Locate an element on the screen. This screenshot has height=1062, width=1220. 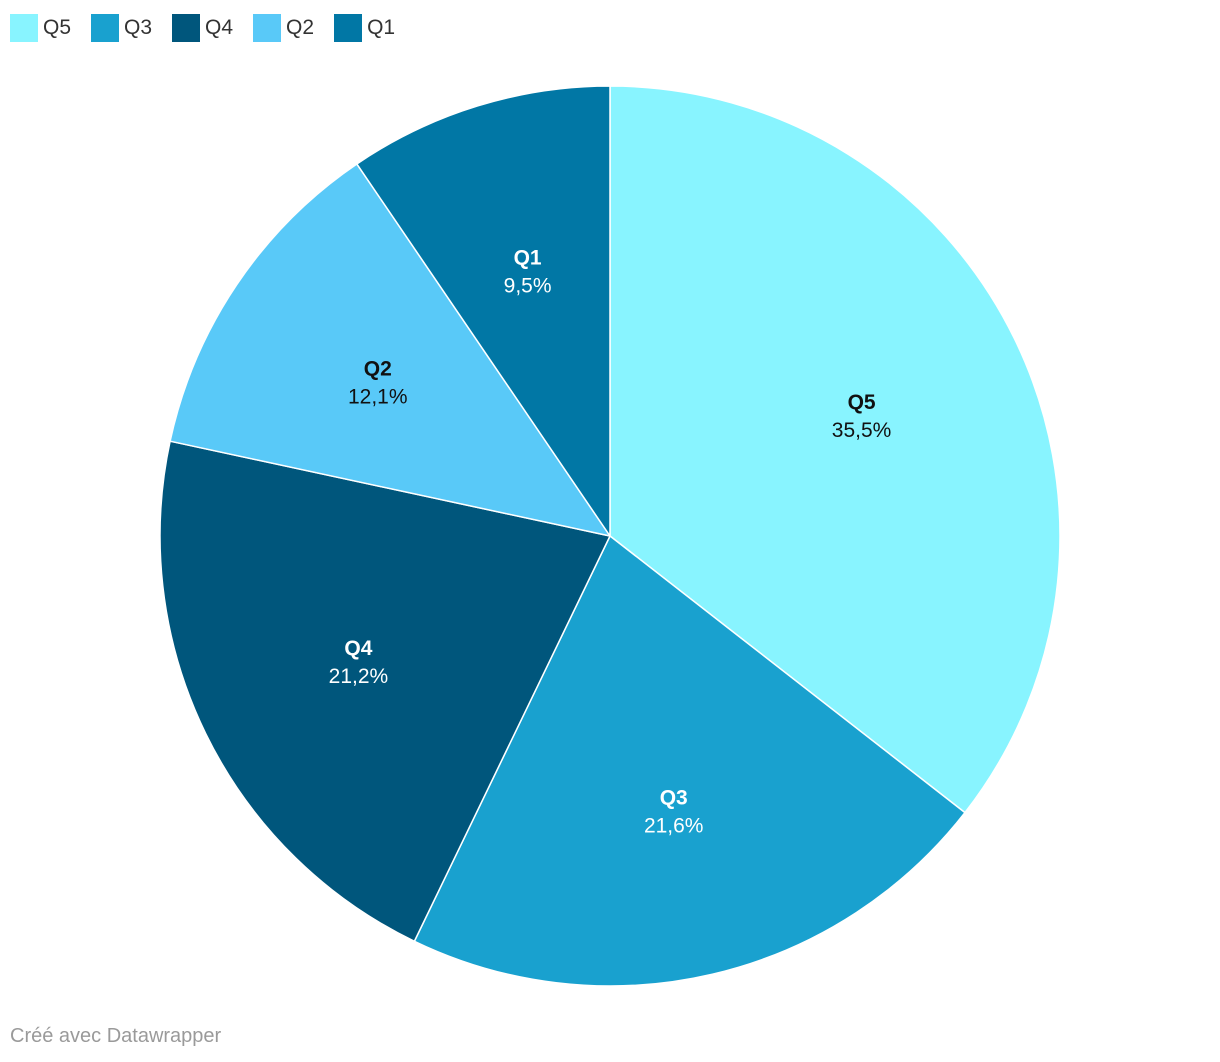
slice-label-q3: Q3 is located at coordinates (674, 798).